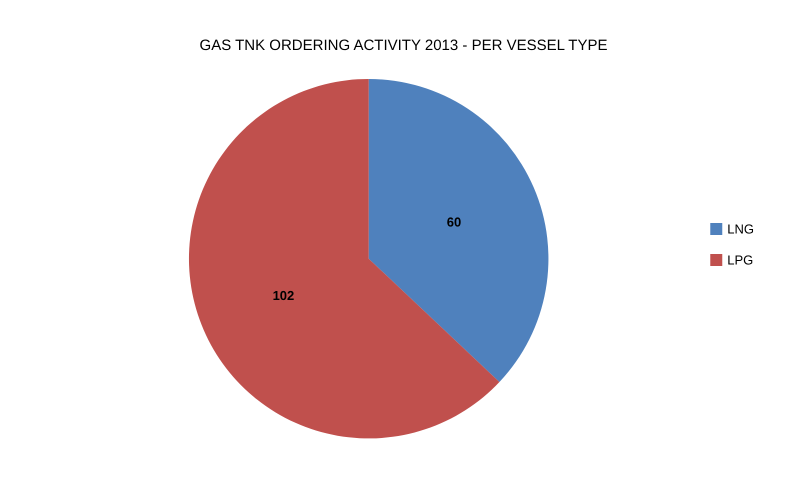  Describe the element at coordinates (740, 260) in the screenshot. I see `legend-label: LPG` at that location.